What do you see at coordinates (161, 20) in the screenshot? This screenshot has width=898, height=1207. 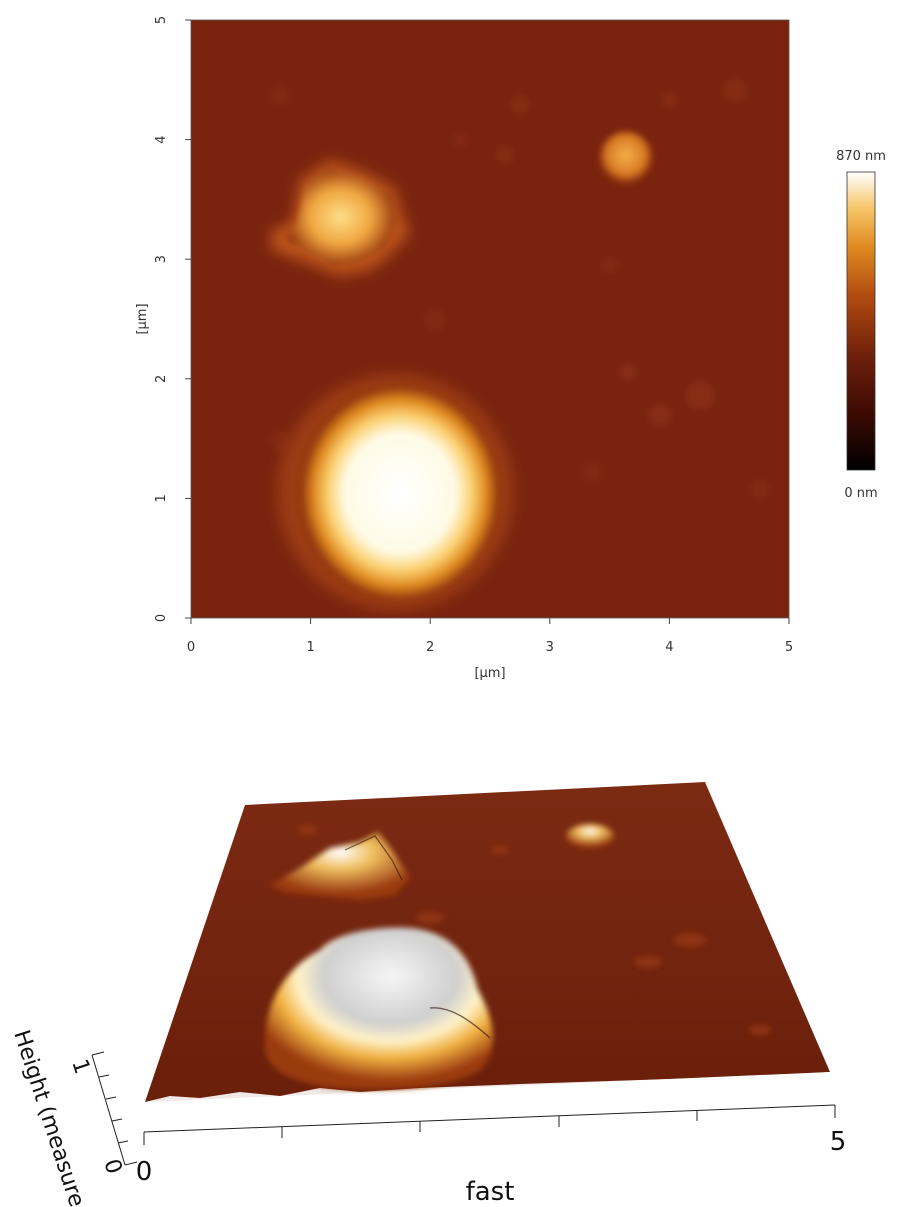 I see `y-tick-label: 5` at bounding box center [161, 20].